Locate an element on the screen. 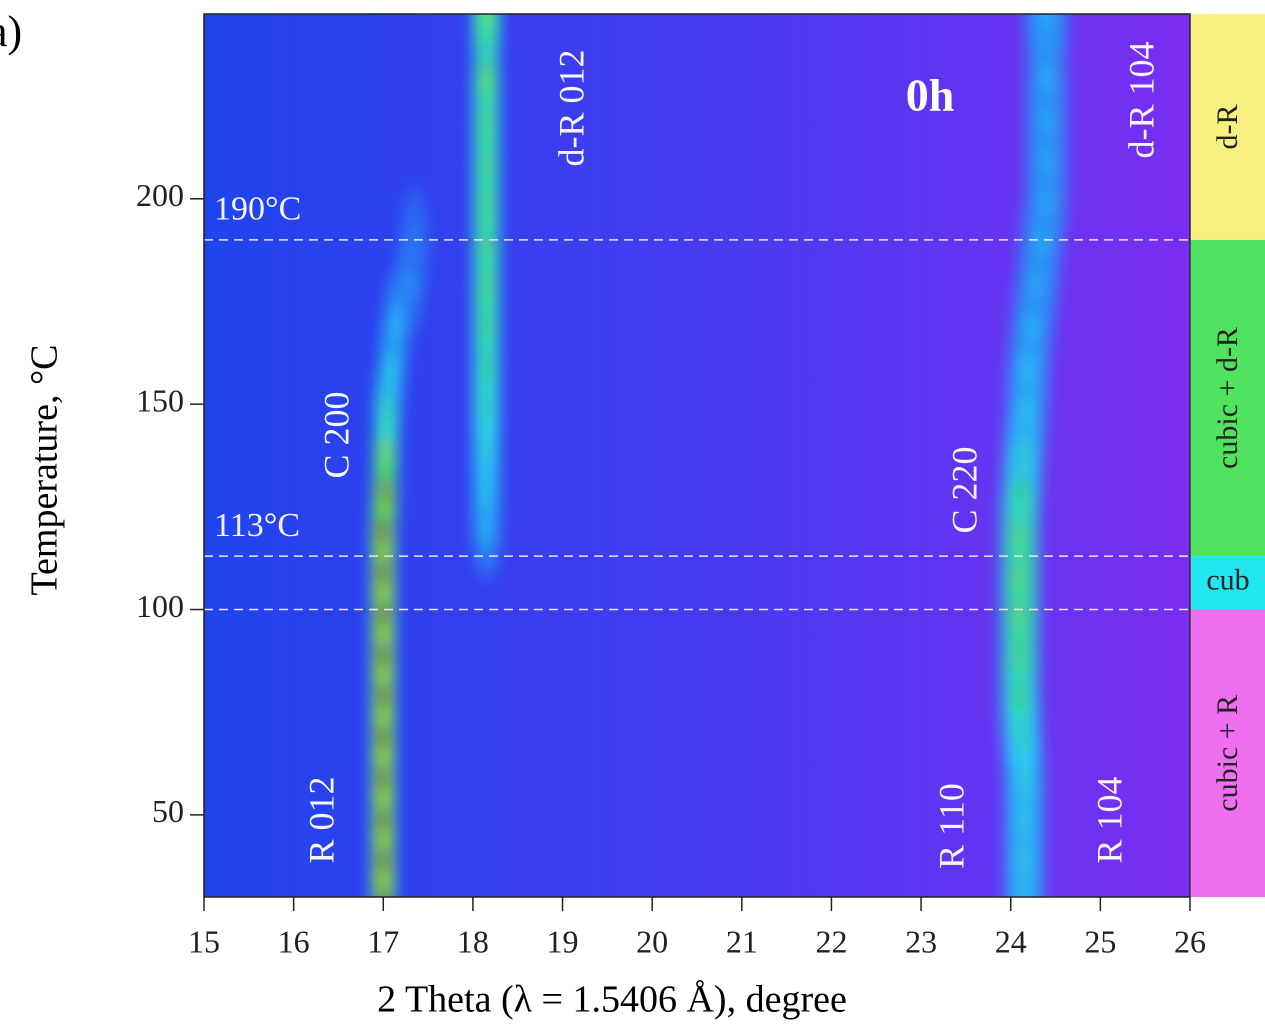 This screenshot has height=1033, width=1265. x-tick-label: 20 is located at coordinates (652, 941).